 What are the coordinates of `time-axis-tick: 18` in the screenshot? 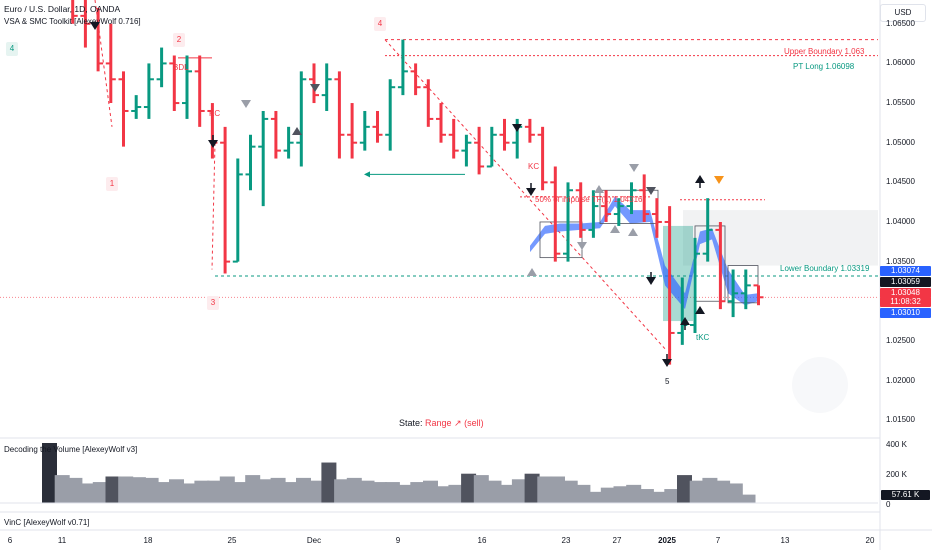 It's located at (148, 540).